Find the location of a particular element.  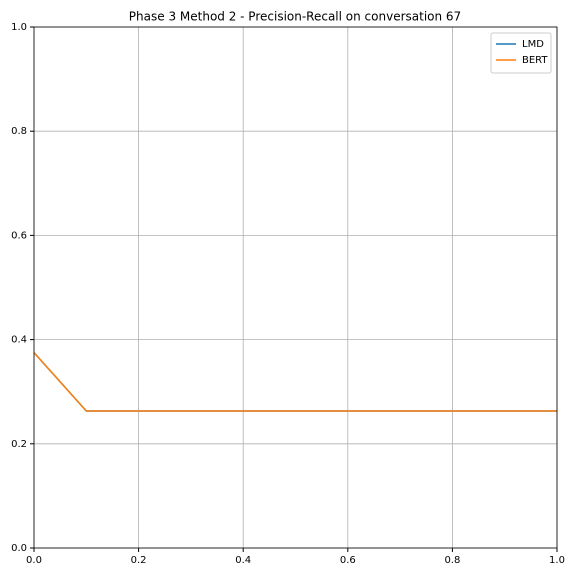

legend-box is located at coordinates (521, 53).